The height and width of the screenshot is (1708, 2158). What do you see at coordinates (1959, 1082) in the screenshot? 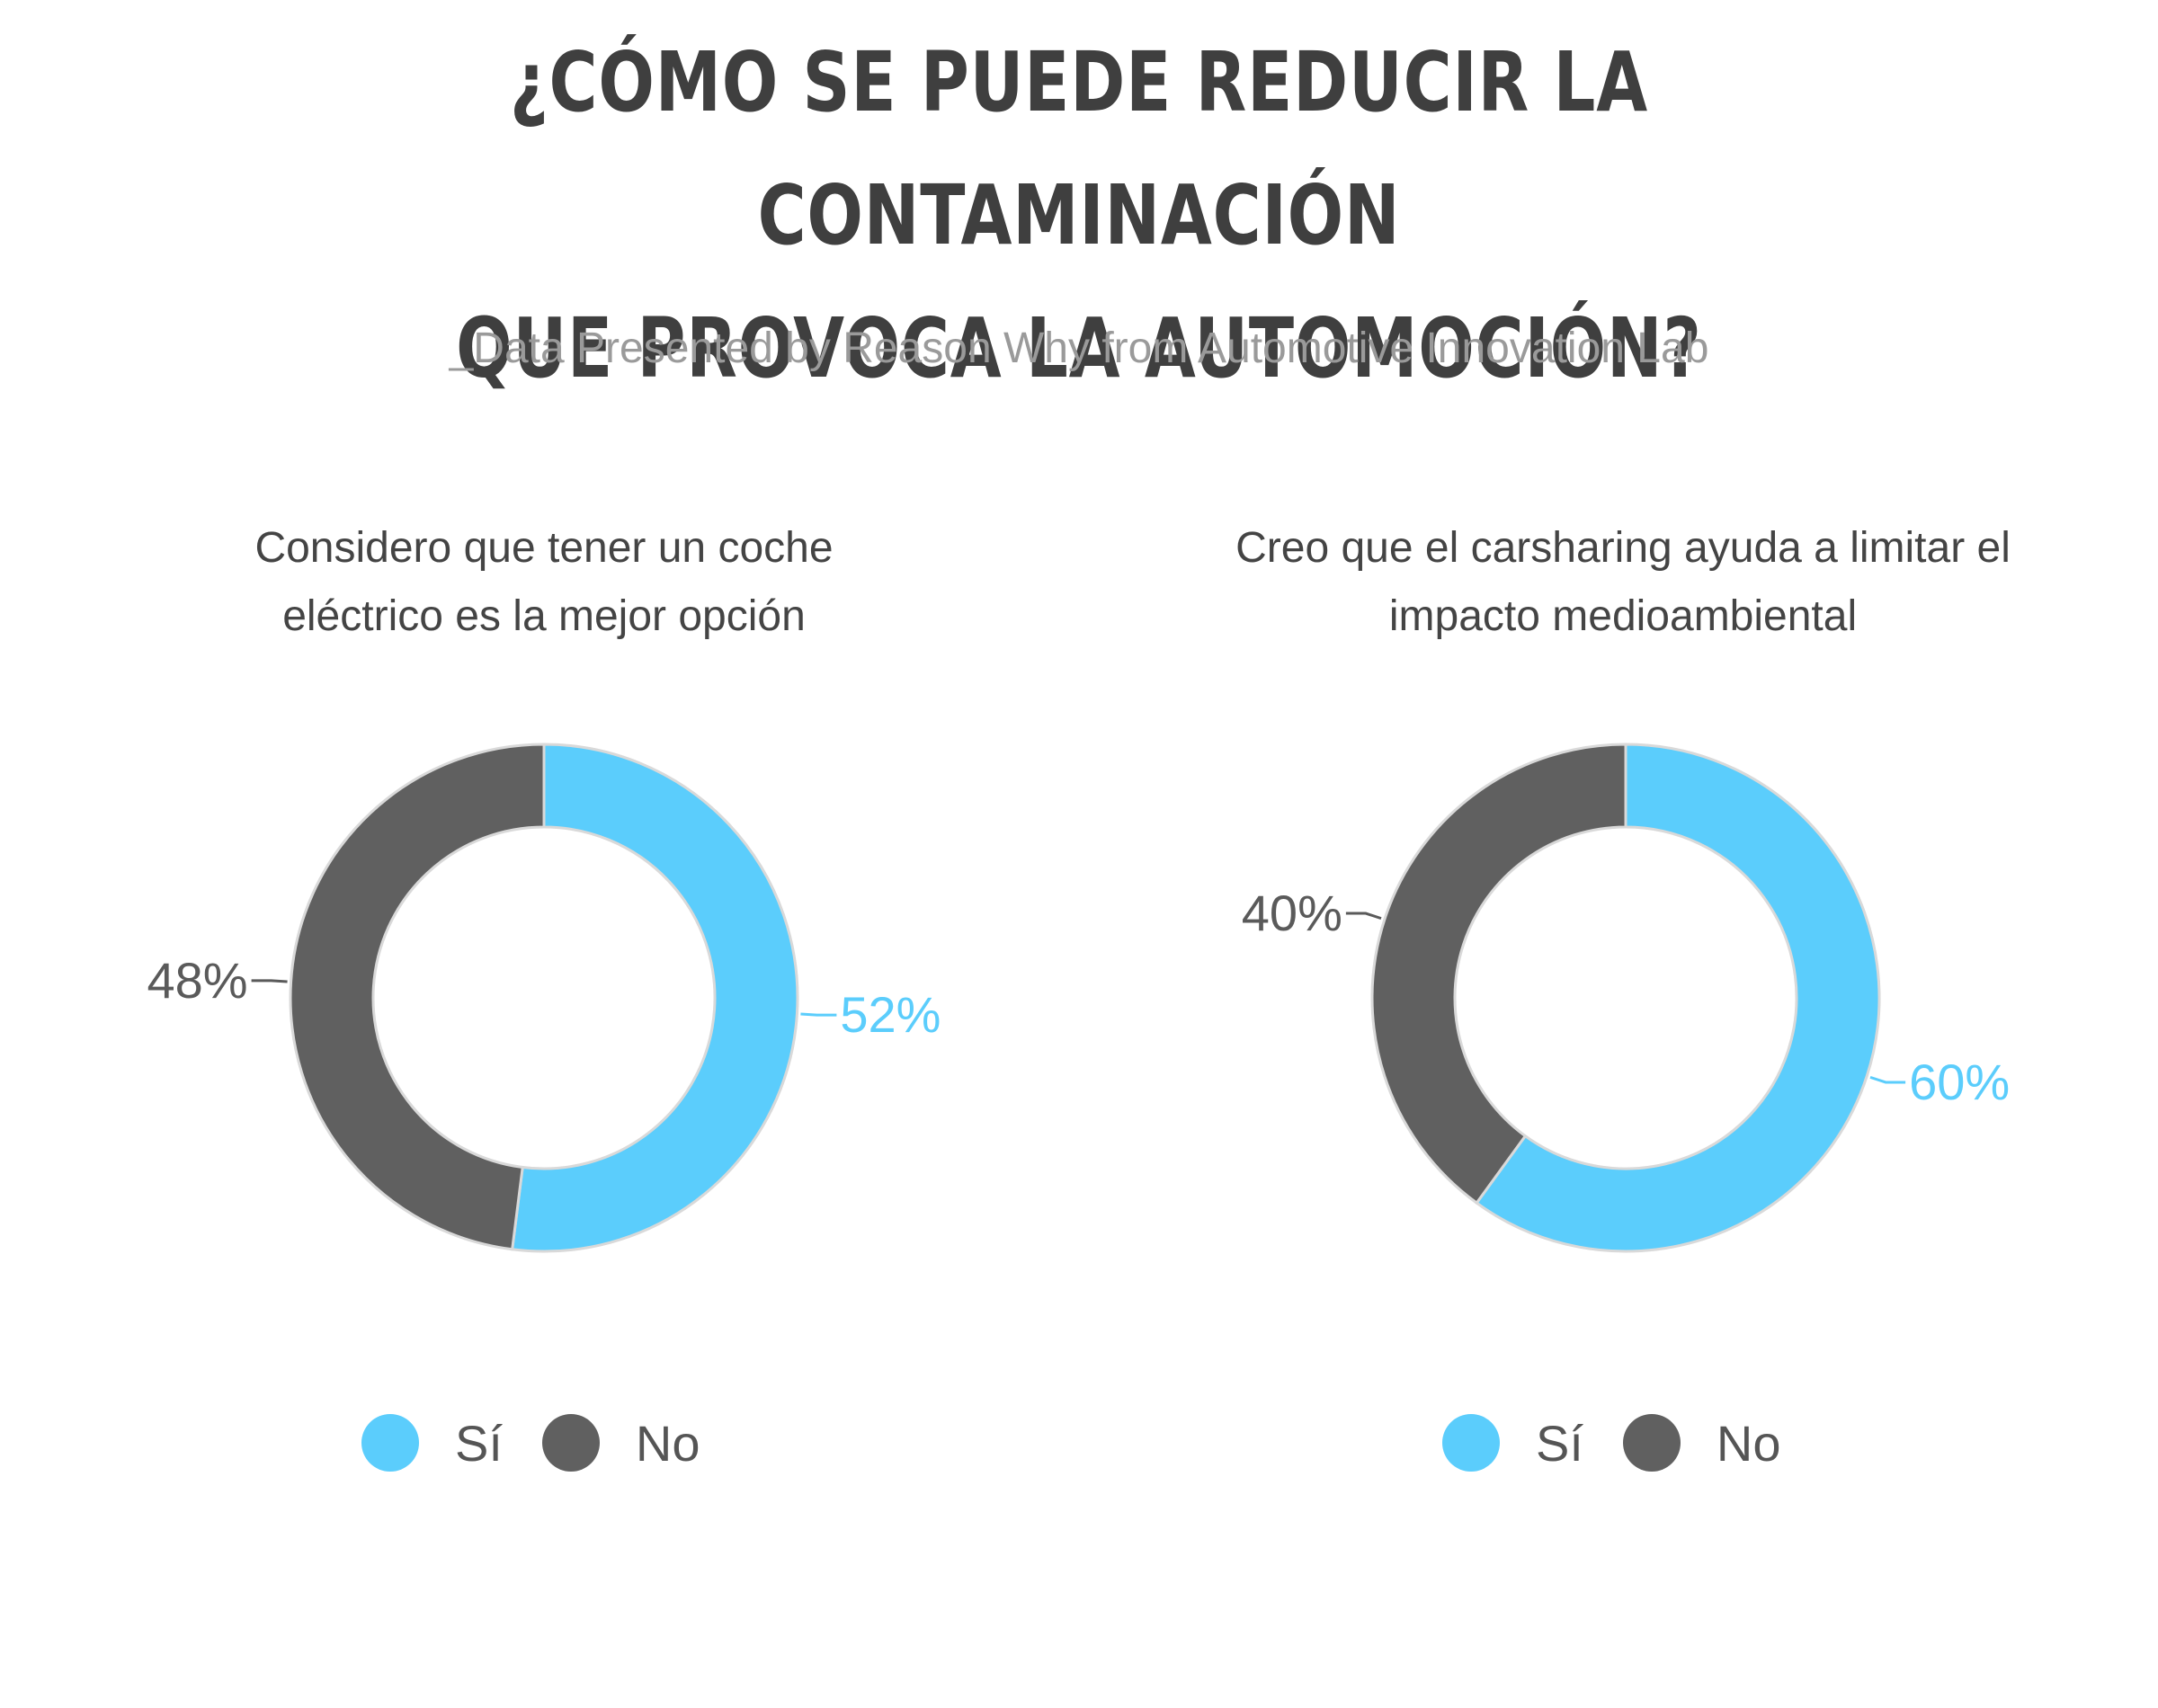
I see `value-label-si: 60%` at bounding box center [1959, 1082].